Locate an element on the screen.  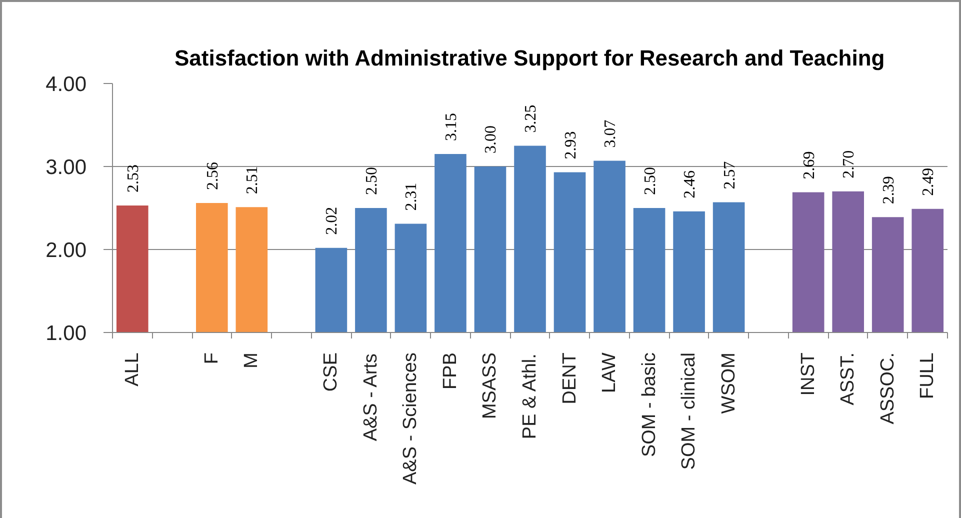
x-tick-label: PE & Athl. is located at coordinates (530, 397).